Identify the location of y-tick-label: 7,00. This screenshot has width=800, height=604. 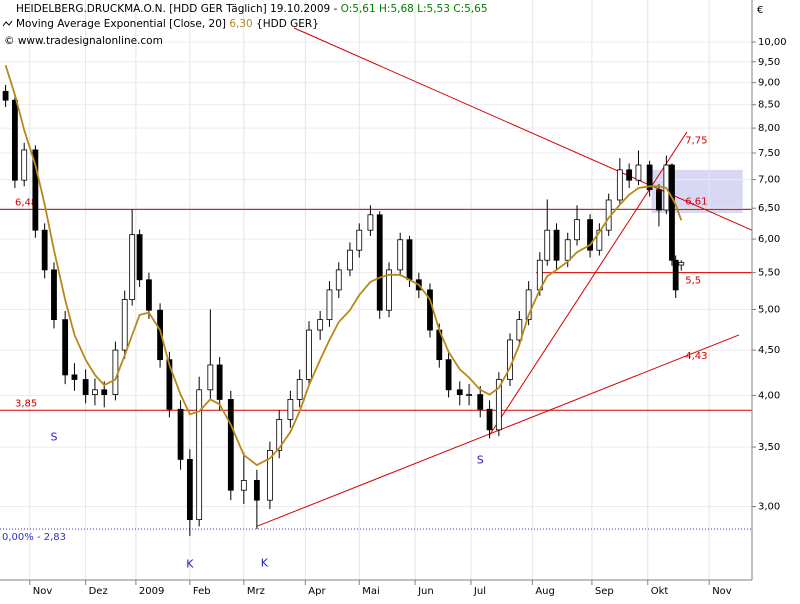
(769, 180).